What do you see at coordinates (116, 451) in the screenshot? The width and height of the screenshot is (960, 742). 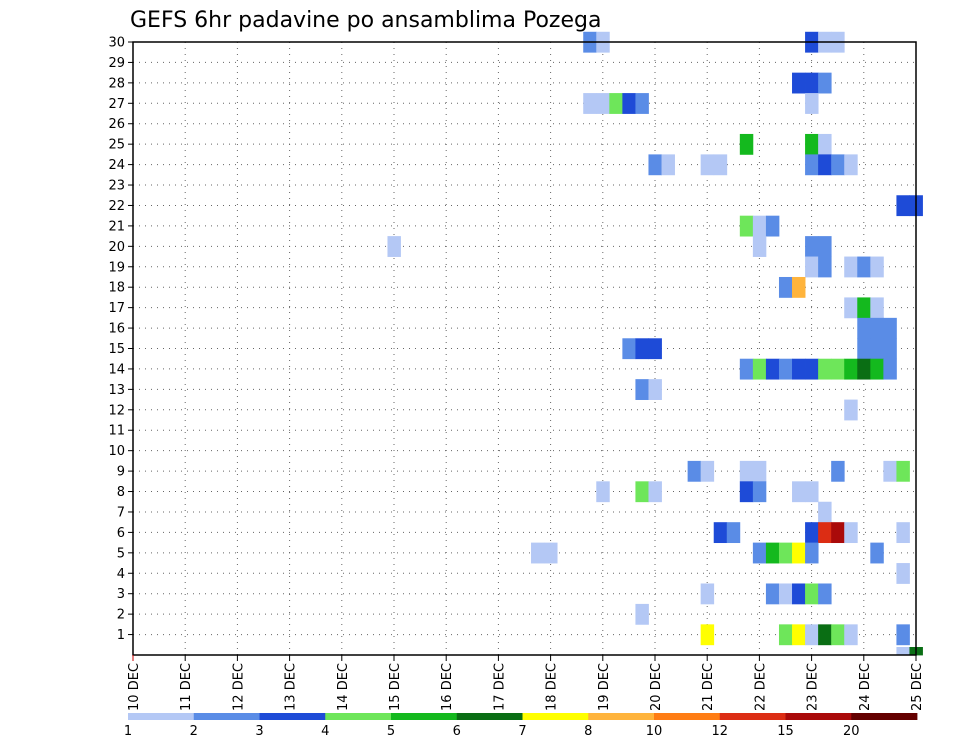 I see `y-tick-label: 10` at bounding box center [116, 451].